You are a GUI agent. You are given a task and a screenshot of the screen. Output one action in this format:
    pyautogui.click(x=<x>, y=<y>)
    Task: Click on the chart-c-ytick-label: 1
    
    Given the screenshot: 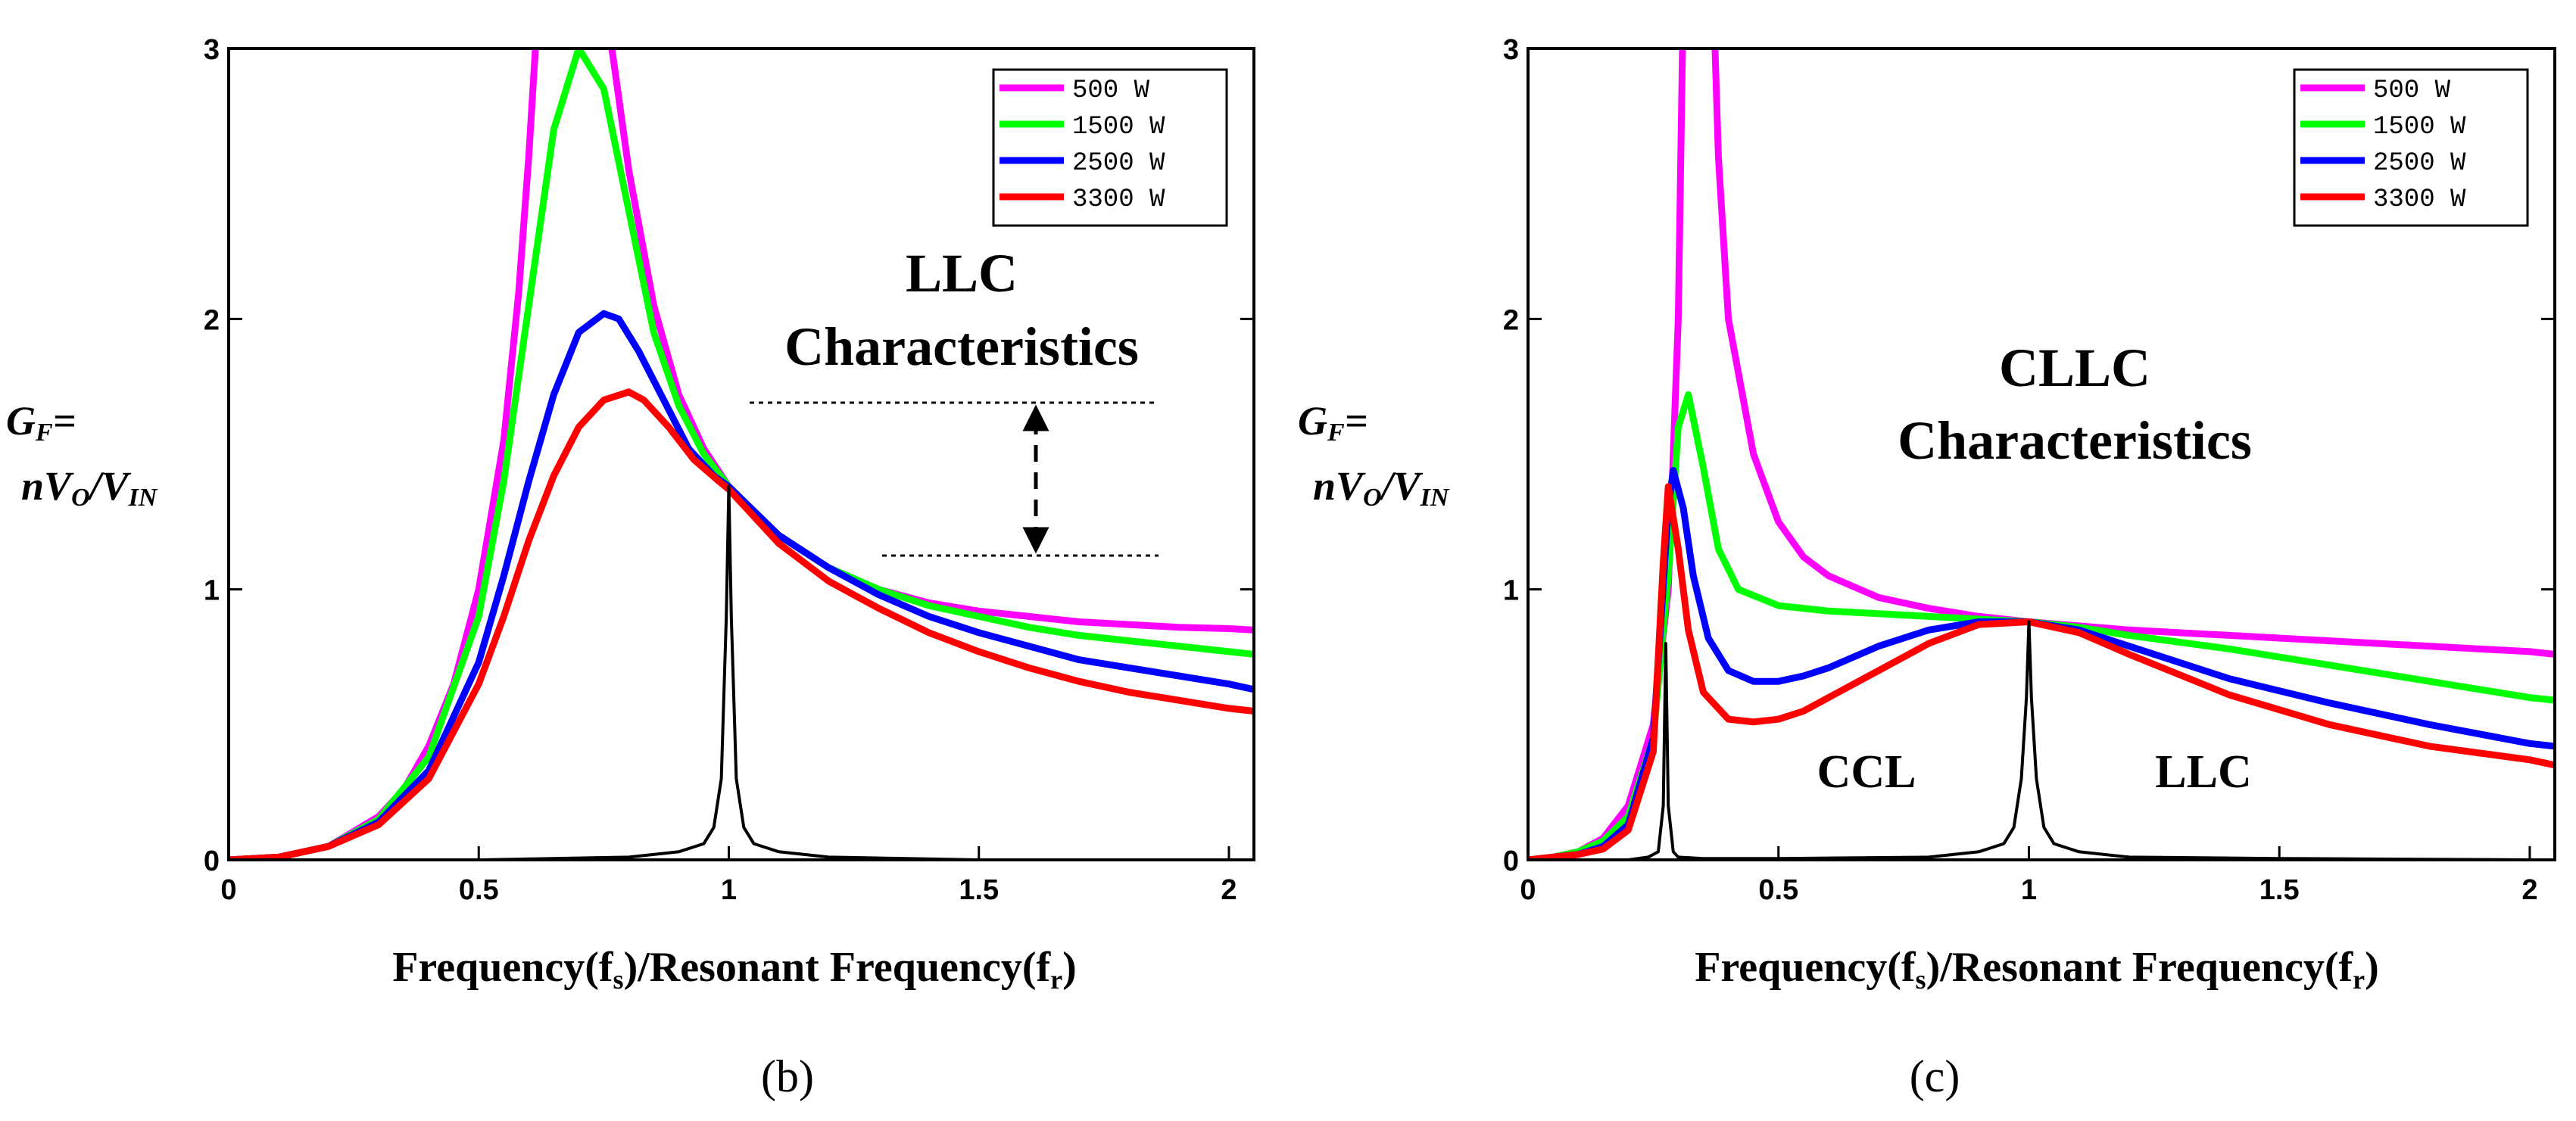 What is the action you would take?
    pyautogui.click(x=1511, y=591)
    